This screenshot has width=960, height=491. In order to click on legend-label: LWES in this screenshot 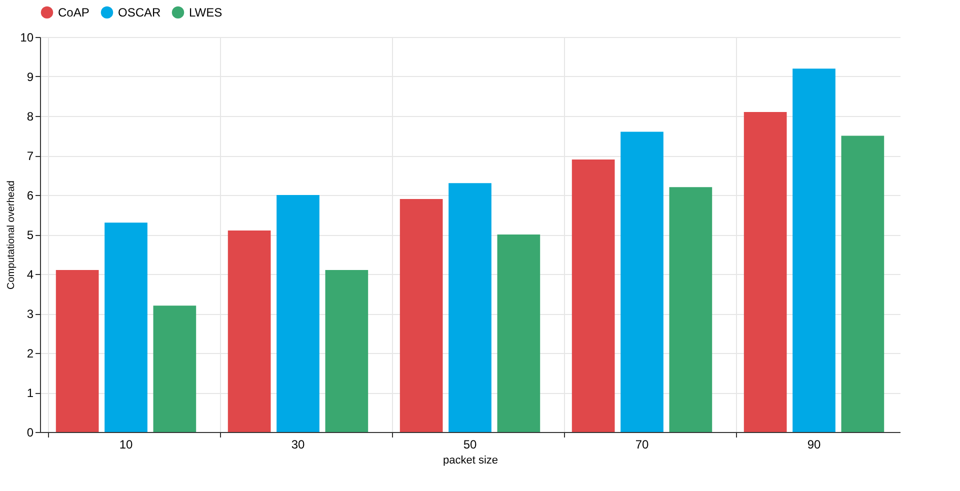, I will do `click(205, 12)`.